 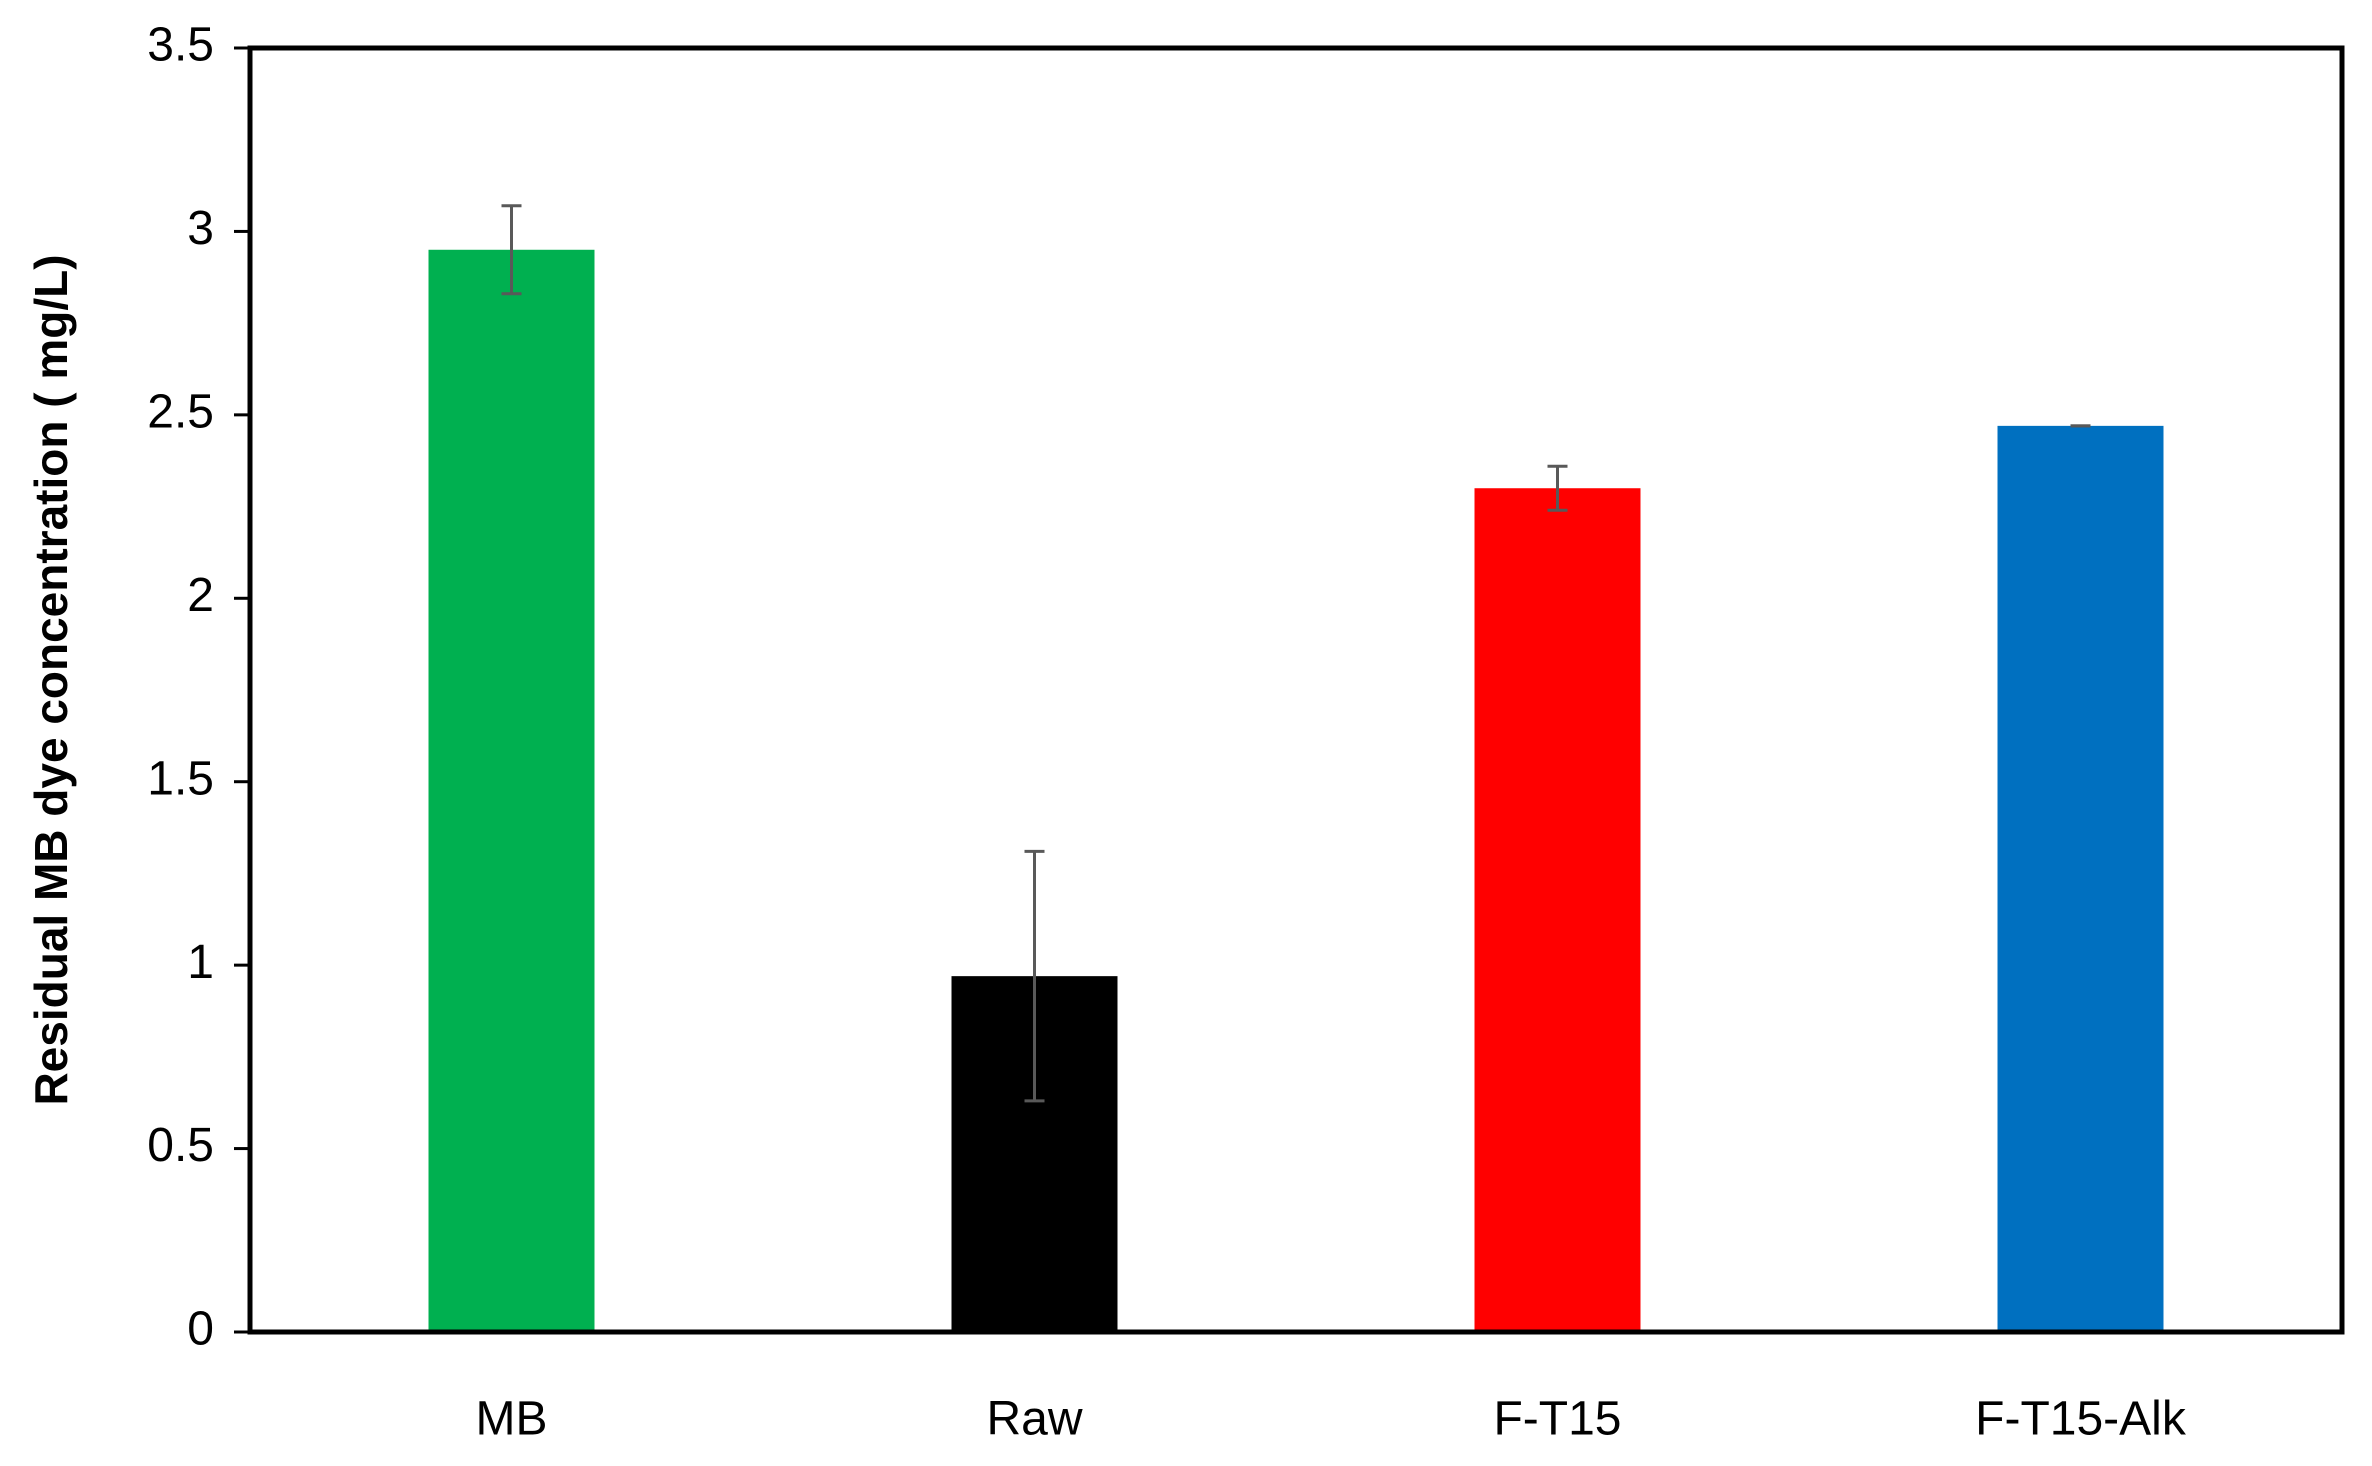 I want to click on y-tick-label: 2.5, so click(x=180, y=412).